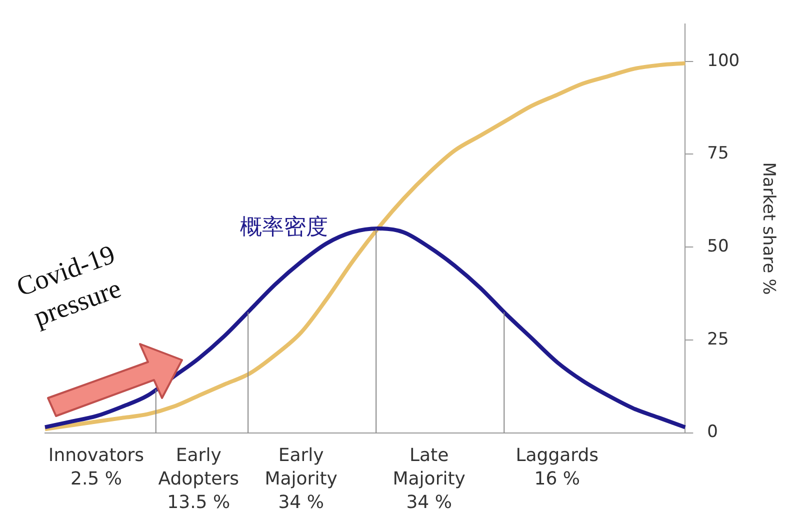 This screenshot has height=529, width=786. I want to click on y-axis-title: Market share %, so click(768, 228).